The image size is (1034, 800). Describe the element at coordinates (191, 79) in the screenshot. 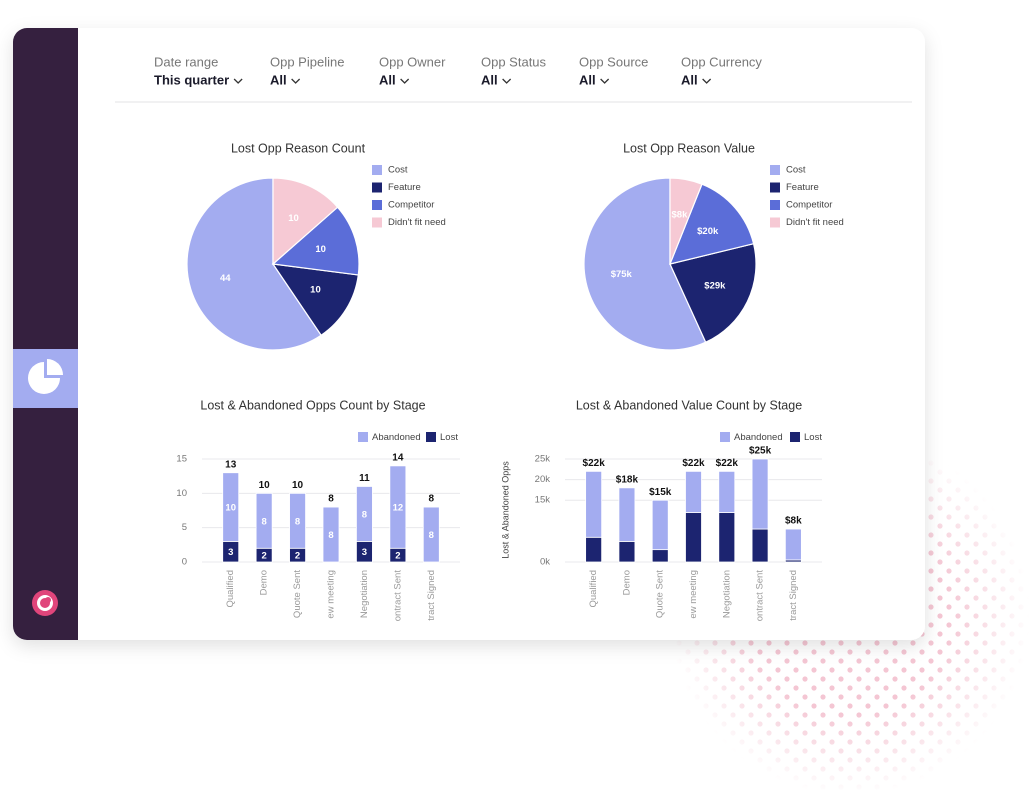

I see `filter-value: This quarter` at that location.